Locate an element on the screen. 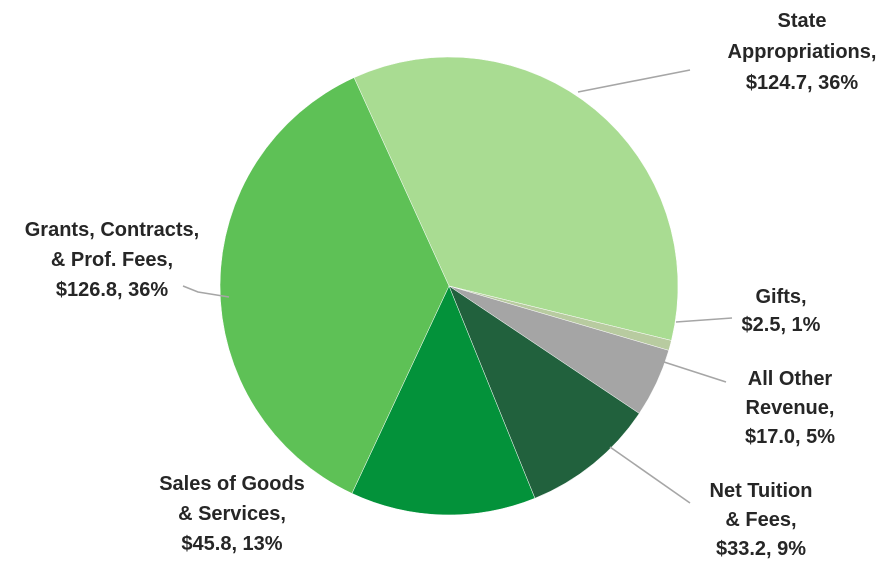  data-label-line: $33.2, 9% is located at coordinates (761, 549).